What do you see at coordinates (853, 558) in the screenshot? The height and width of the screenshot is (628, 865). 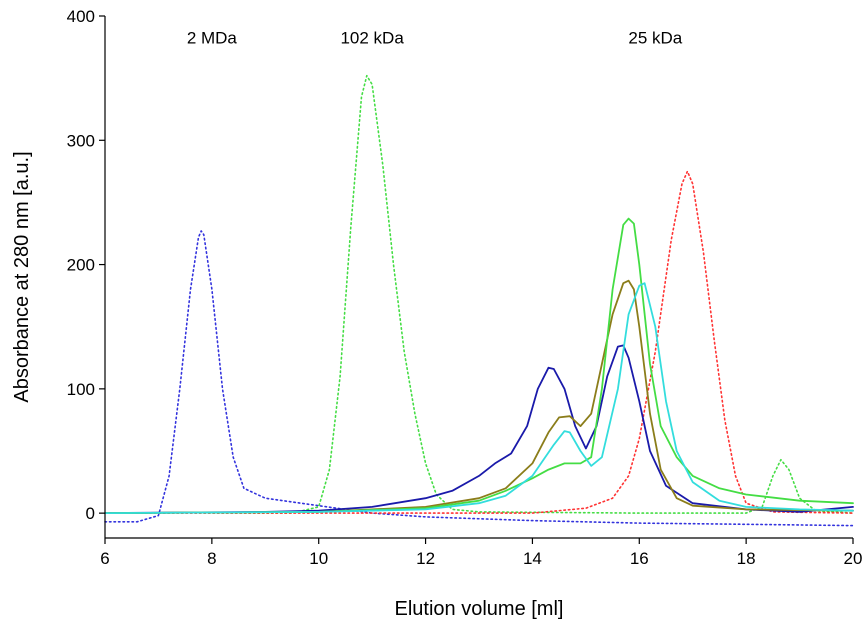 I see `x-tick-label-20: 20` at bounding box center [853, 558].